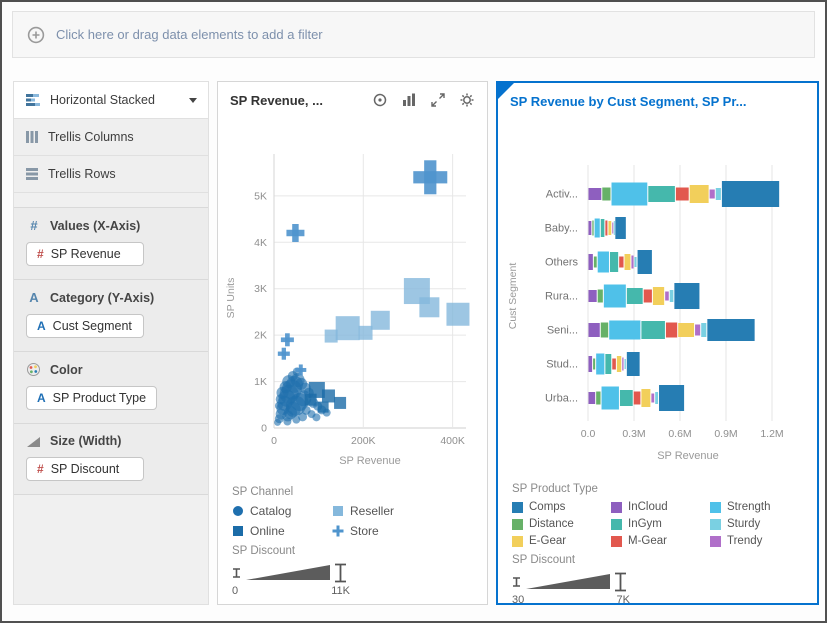  I want to click on channel-legend-item: Reseller, so click(402, 511).